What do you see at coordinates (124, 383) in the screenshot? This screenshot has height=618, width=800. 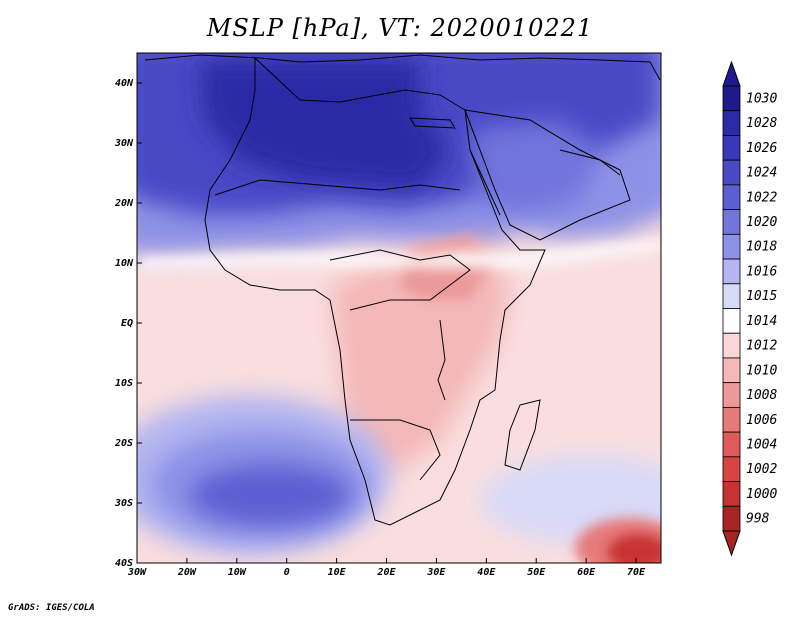 I see `lat-tick-label: 10S` at bounding box center [124, 383].